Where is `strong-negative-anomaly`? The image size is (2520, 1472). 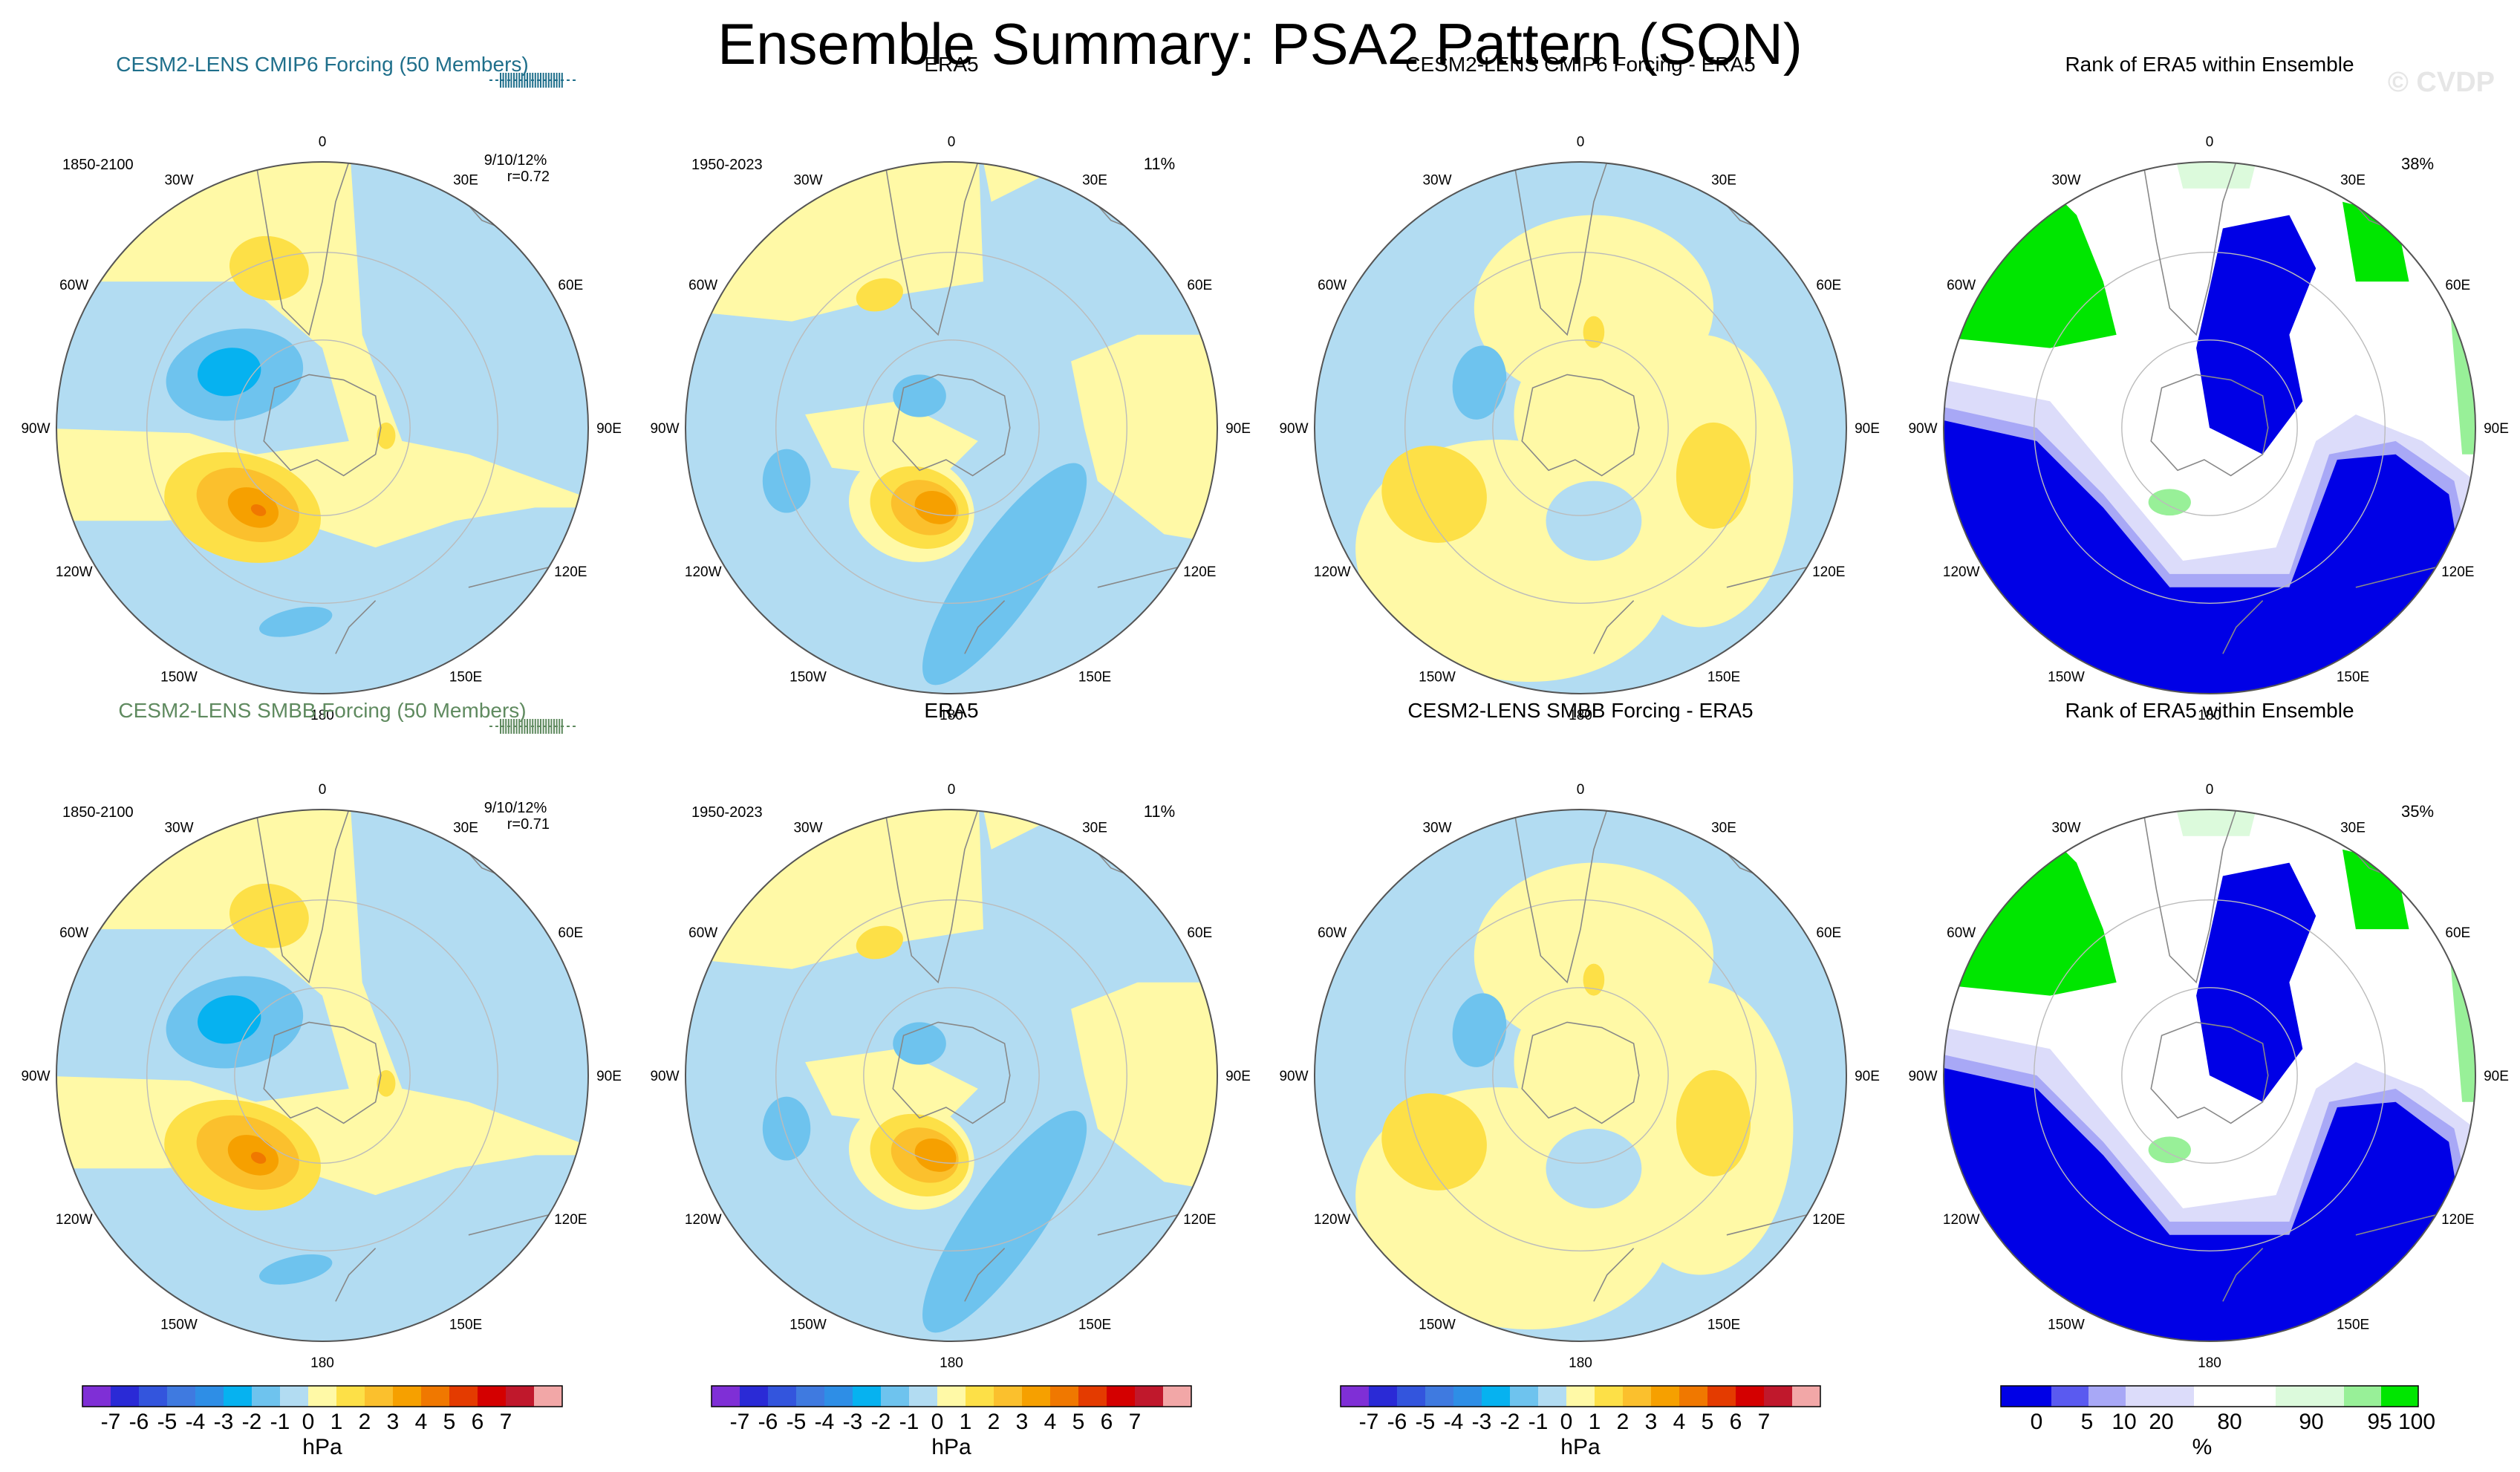 strong-negative-anomaly is located at coordinates (230, 1020).